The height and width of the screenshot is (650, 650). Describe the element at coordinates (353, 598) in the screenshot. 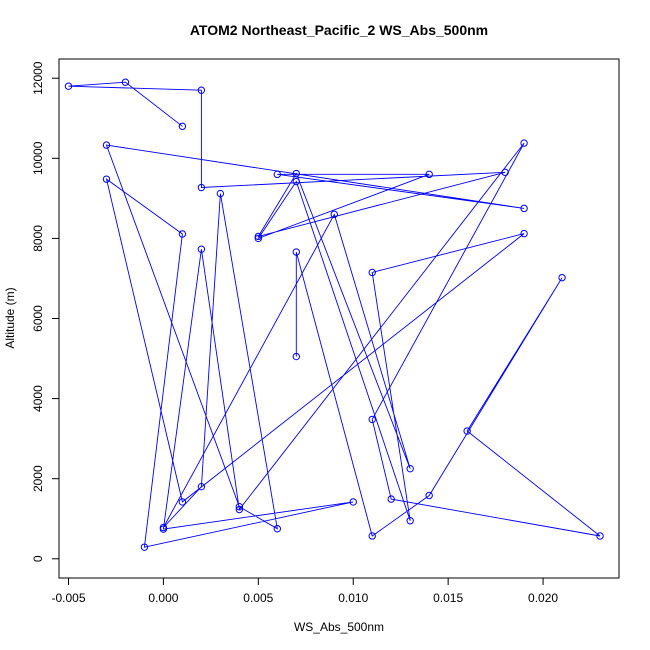

I see `x-tick-label: 0.010` at that location.